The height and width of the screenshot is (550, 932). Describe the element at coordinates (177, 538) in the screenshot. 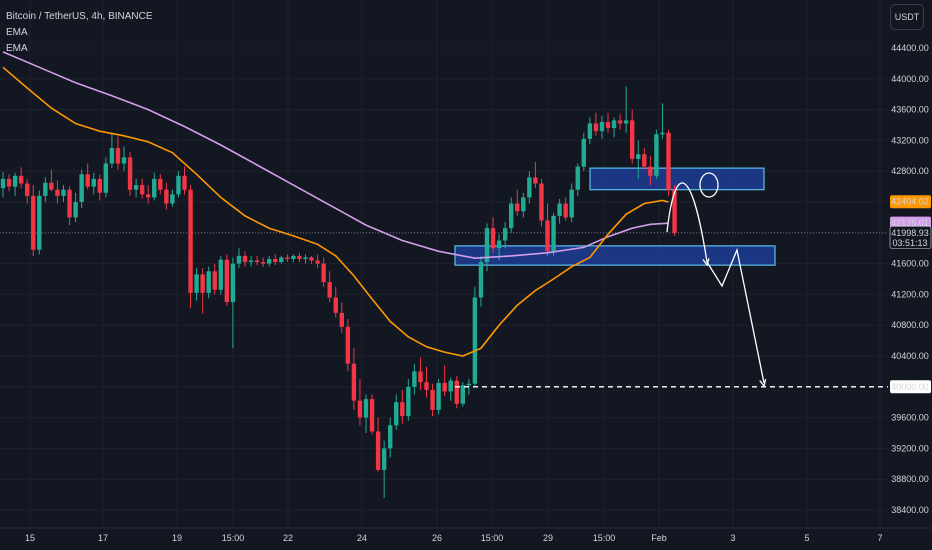

I see `time-tick-label: 19` at that location.